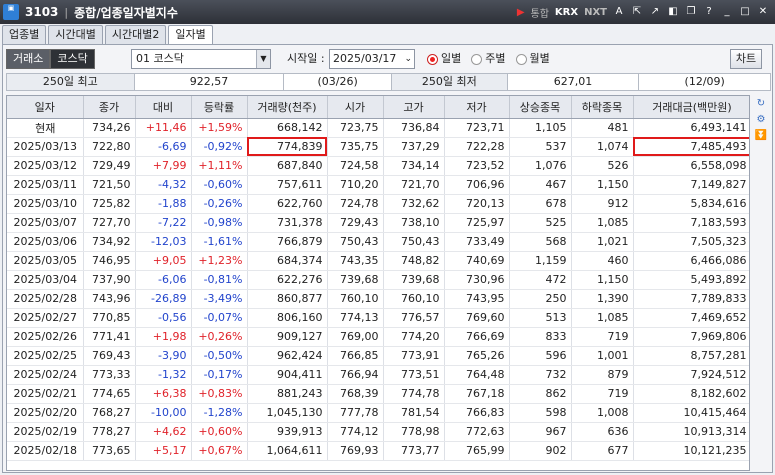  Describe the element at coordinates (287, 413) in the screenshot. I see `value-cell: 1,045,130` at that location.